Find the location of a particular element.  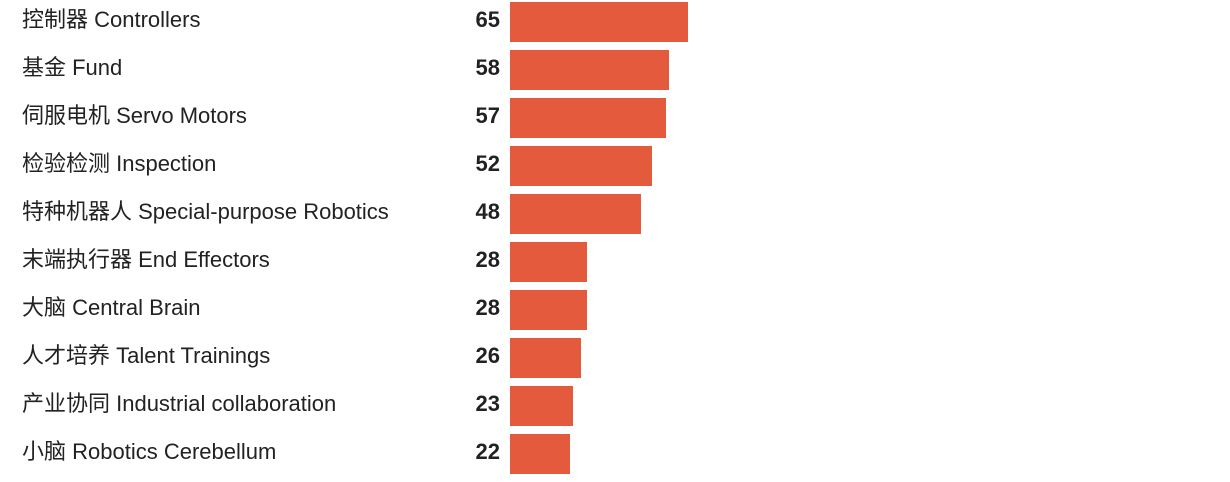

bar-row: 特种机器人 Special-purpose Robotics 48 is located at coordinates (615, 216).